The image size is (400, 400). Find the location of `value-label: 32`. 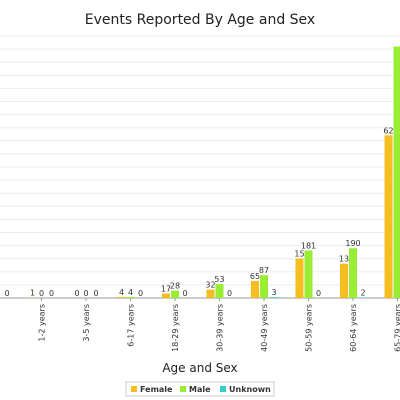

value-label: 32 is located at coordinates (210, 285).